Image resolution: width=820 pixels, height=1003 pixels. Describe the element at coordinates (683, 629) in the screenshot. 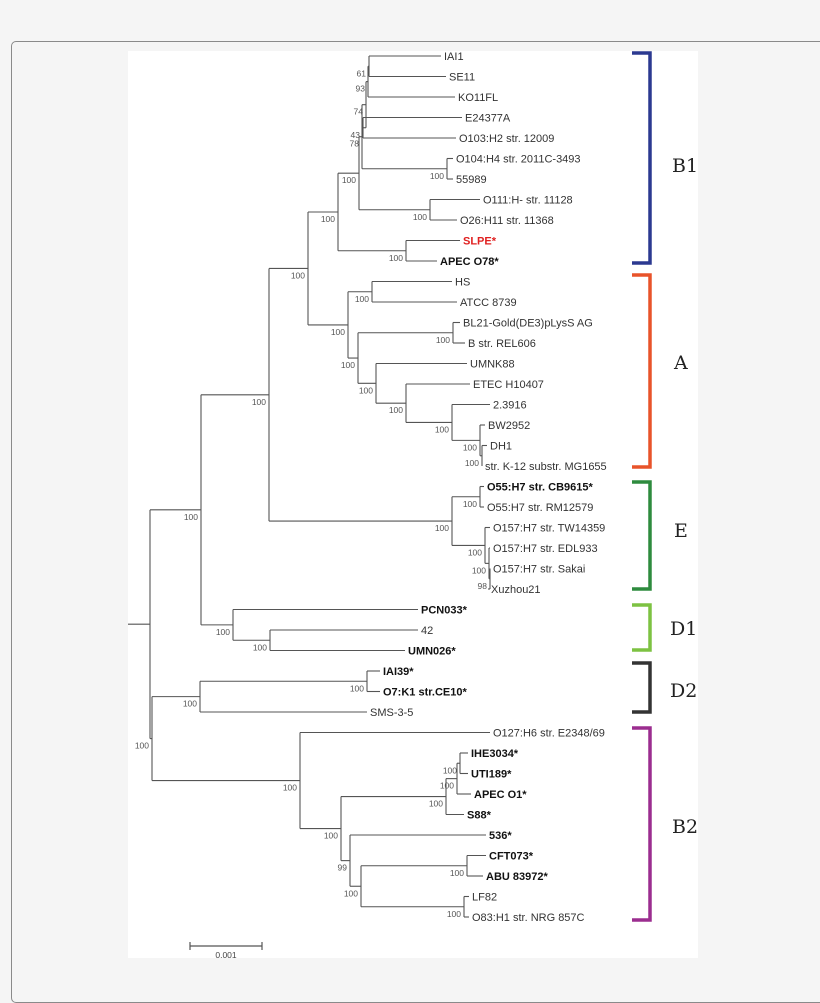

I see `clade-label-d1: D1` at that location.